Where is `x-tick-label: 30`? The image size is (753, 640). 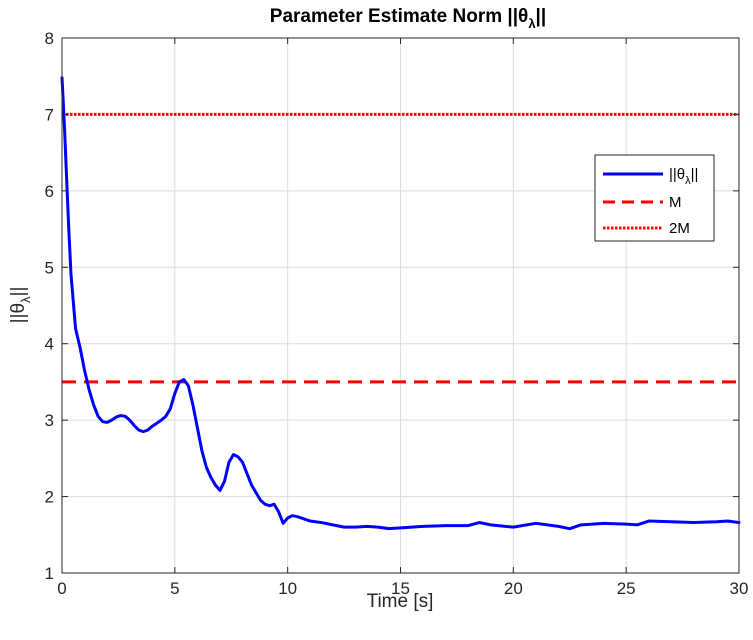
x-tick-label: 30 is located at coordinates (739, 588).